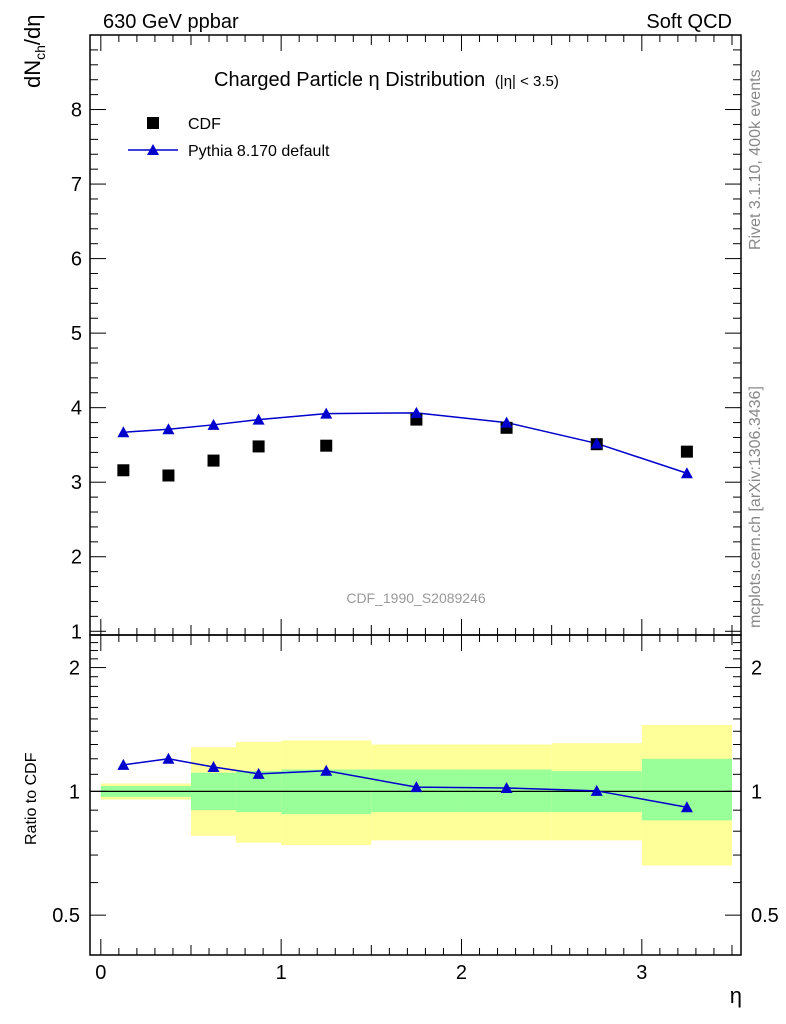 Image resolution: width=786 pixels, height=1024 pixels. Describe the element at coordinates (153, 123) in the screenshot. I see `legend-cdf-marker` at that location.